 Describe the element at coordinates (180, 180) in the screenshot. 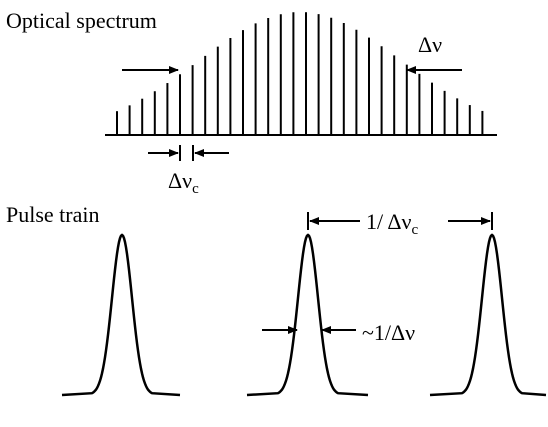

I see `label-text: Δν` at that location.